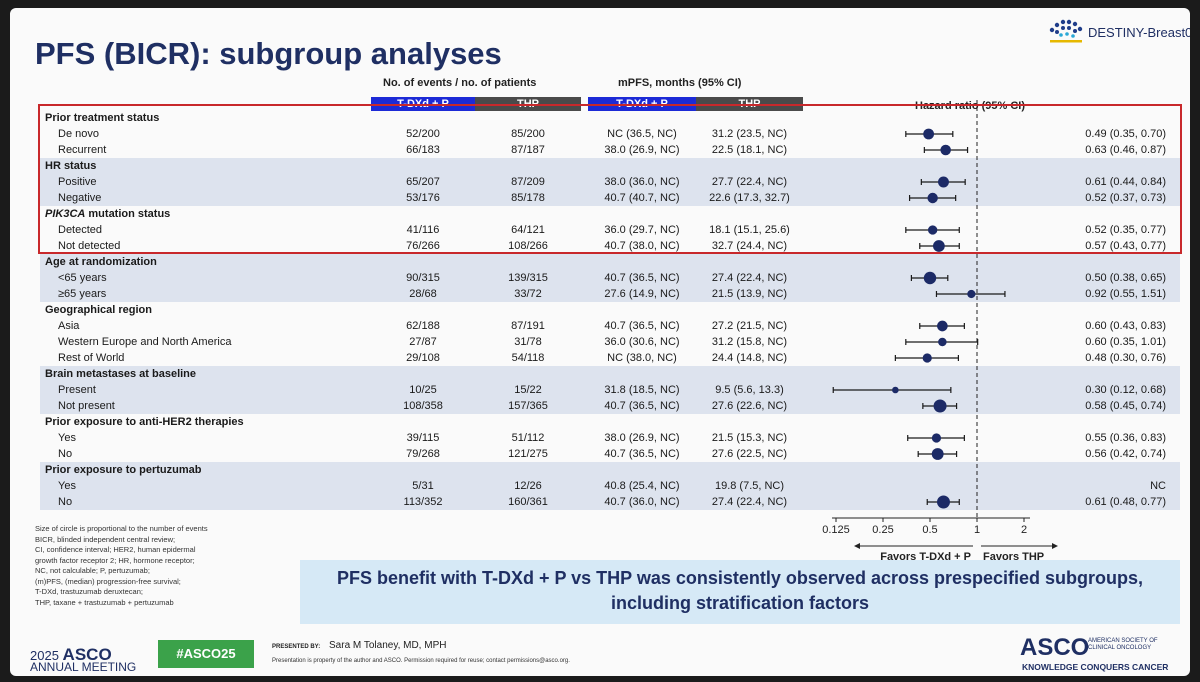 The image size is (1200, 682). Describe the element at coordinates (91, 358) in the screenshot. I see `subgroup-label: Rest of World` at that location.